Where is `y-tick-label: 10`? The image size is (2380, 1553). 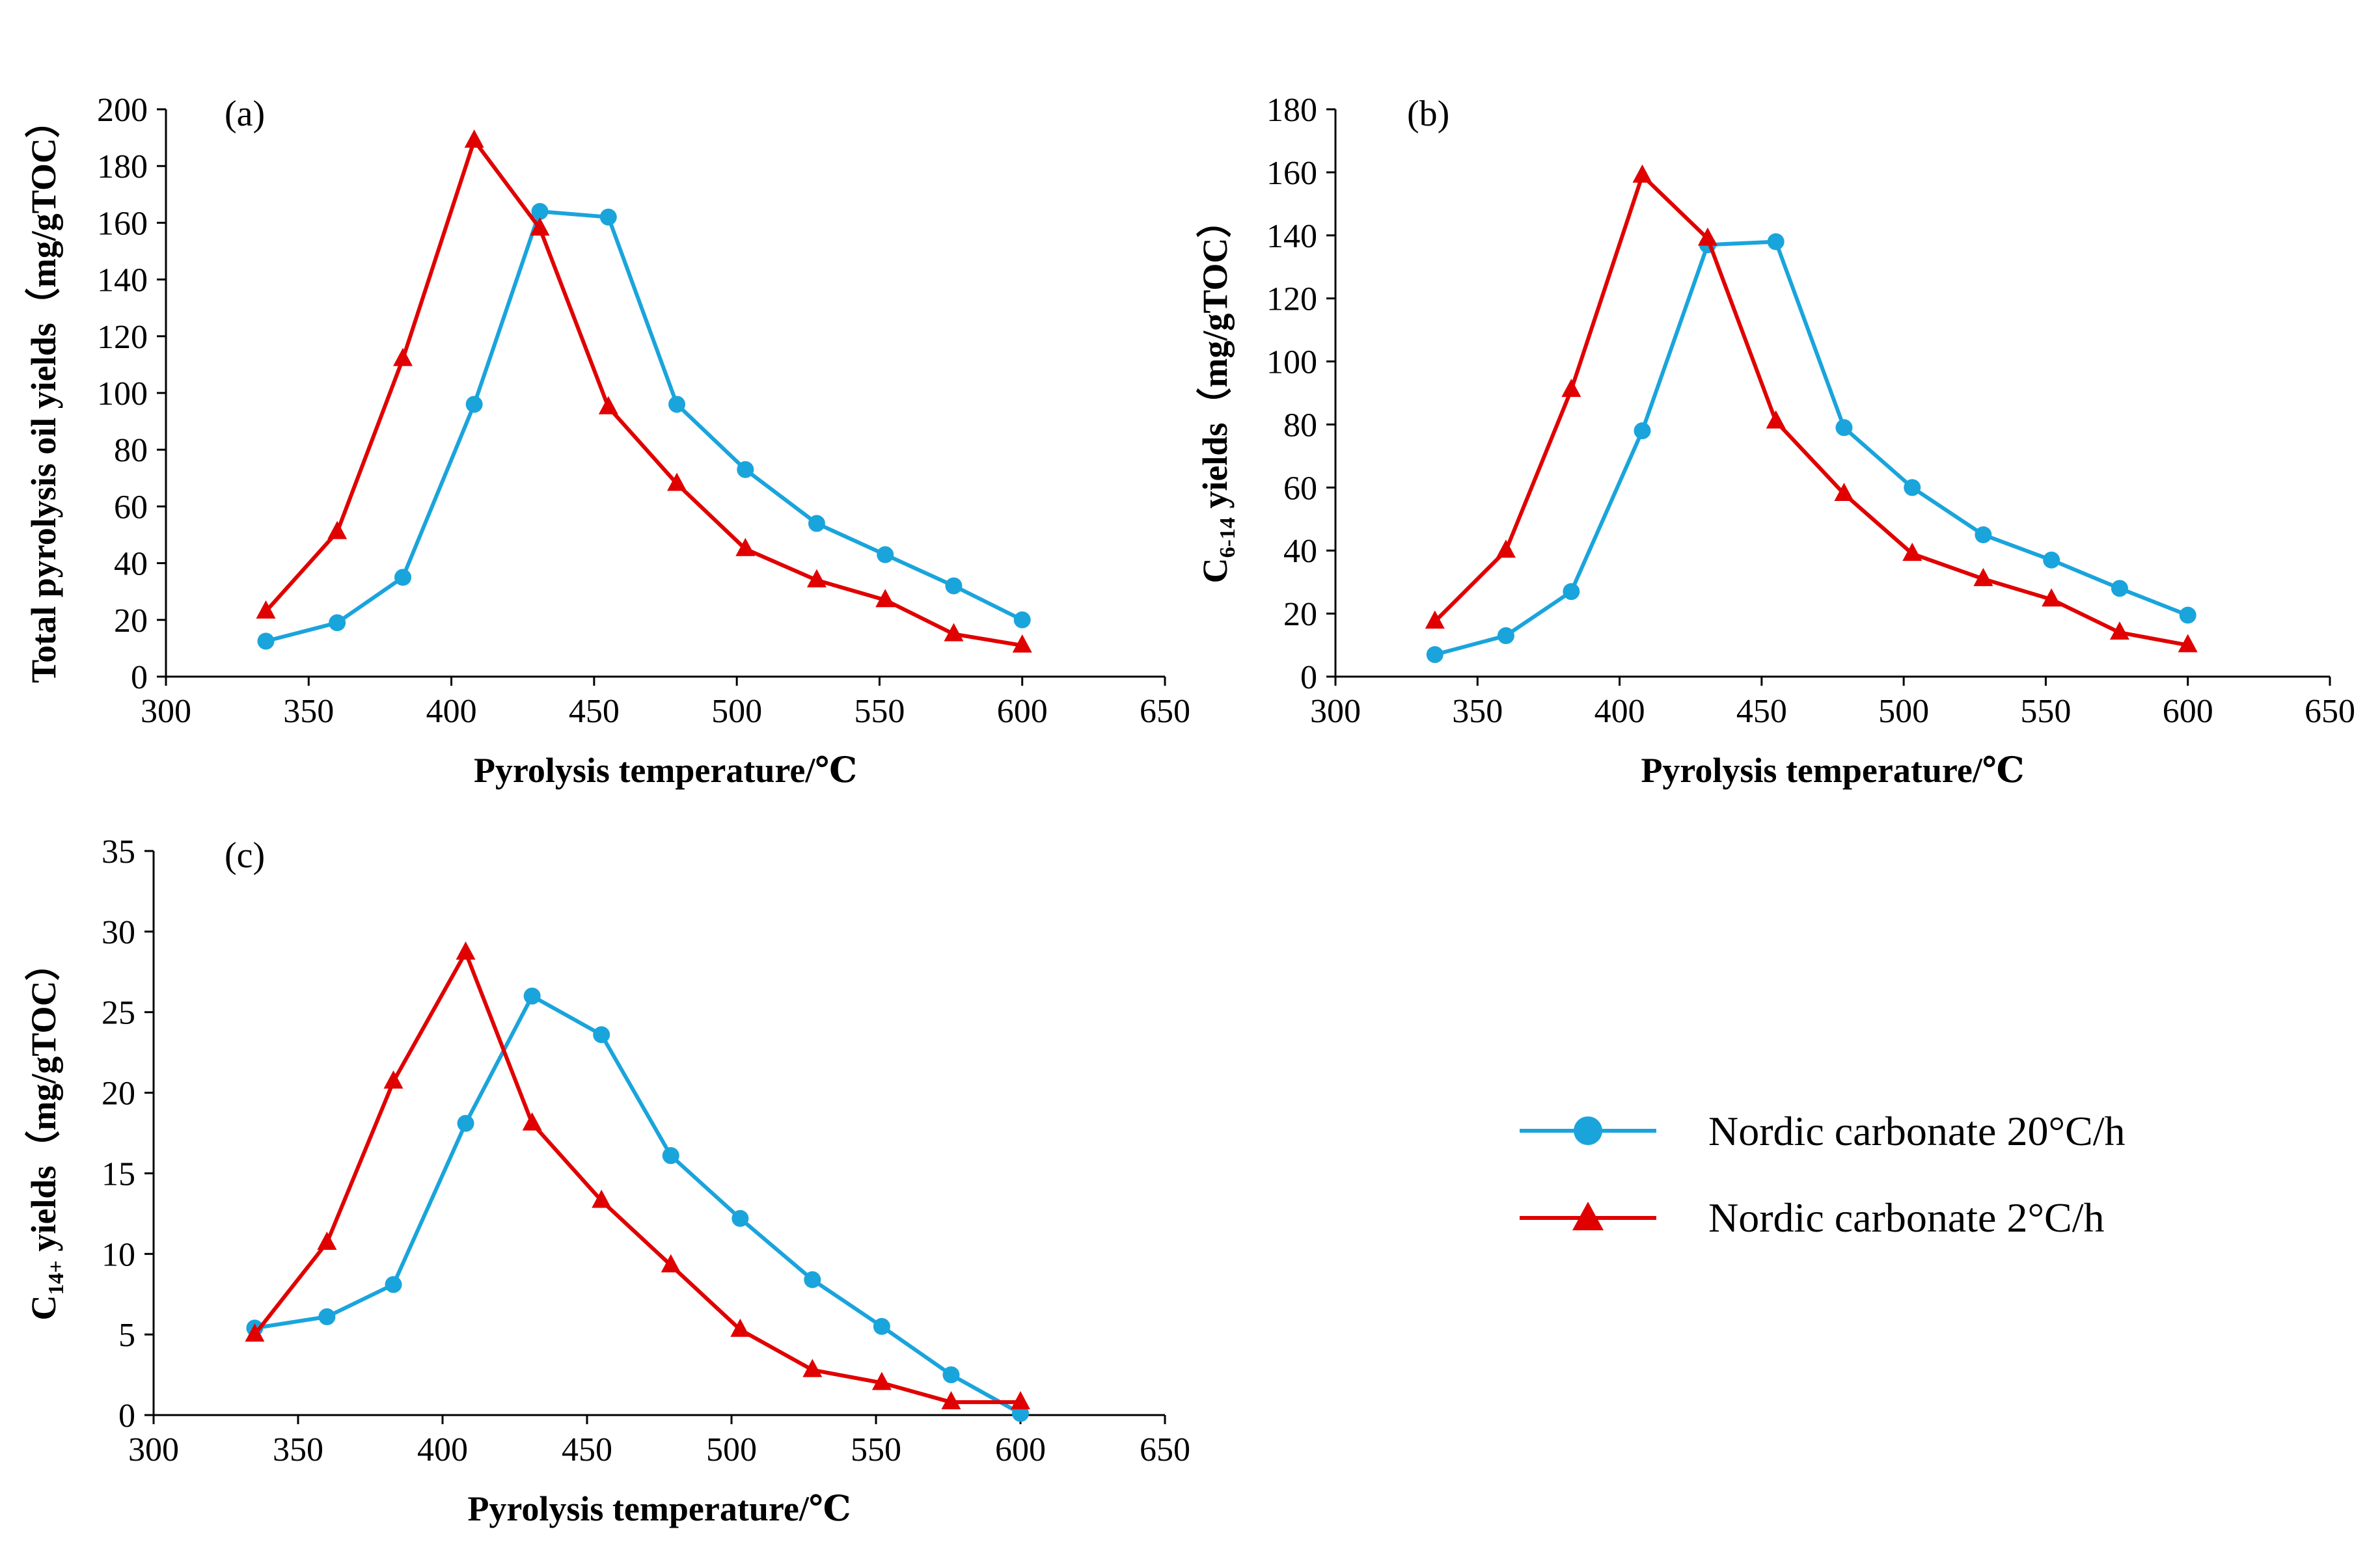
y-tick-label: 10 is located at coordinates (118, 1254).